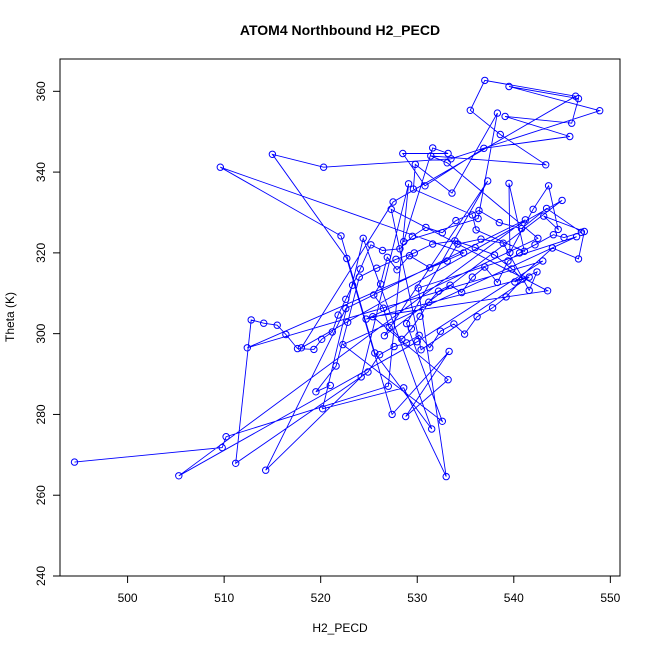 The width and height of the screenshot is (650, 655). Describe the element at coordinates (47, 333) in the screenshot. I see `y-axis: 240 260 280 300 320 340 360` at that location.